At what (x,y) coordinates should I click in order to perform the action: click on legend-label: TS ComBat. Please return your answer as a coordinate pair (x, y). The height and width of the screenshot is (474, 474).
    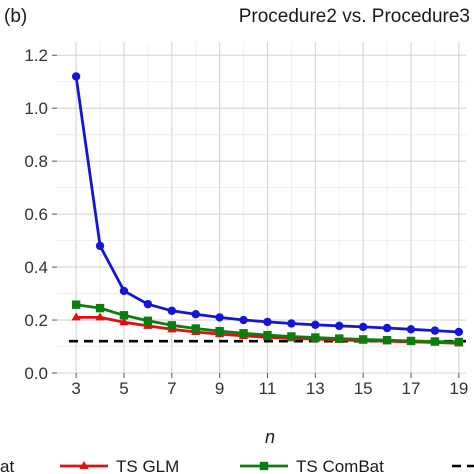
    Looking at the image, I should click on (340, 465).